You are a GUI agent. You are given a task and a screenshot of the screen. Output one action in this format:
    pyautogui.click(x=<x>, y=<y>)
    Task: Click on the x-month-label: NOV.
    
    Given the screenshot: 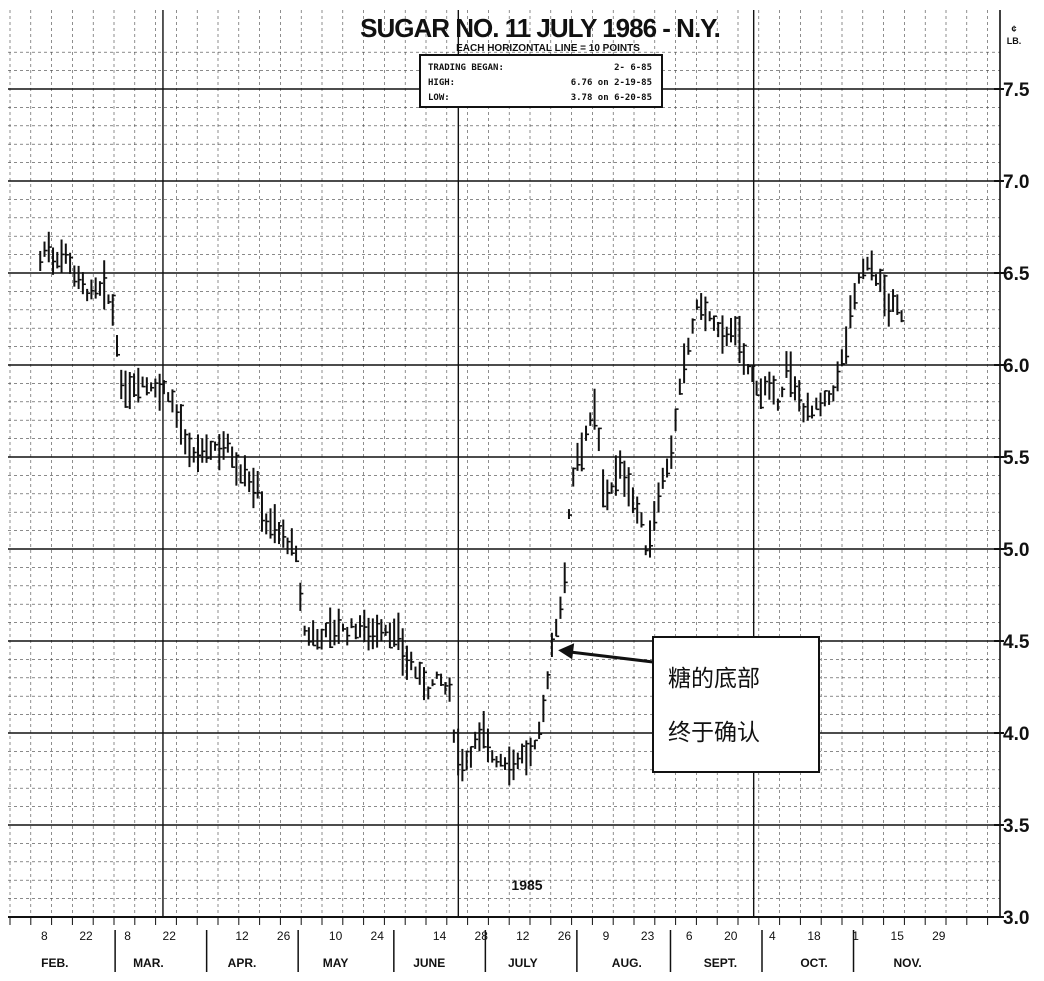 What is the action you would take?
    pyautogui.click(x=907, y=963)
    